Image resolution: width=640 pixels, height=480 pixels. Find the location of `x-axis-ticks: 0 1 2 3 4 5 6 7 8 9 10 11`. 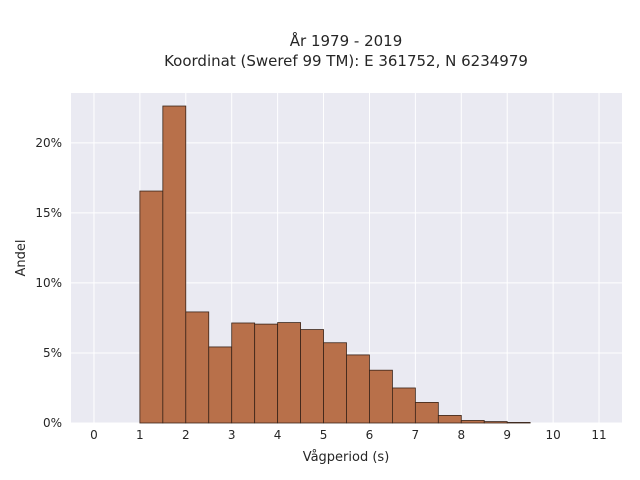

x-axis-ticks: 0 1 2 3 4 5 6 7 8 9 10 11 is located at coordinates (348, 435).